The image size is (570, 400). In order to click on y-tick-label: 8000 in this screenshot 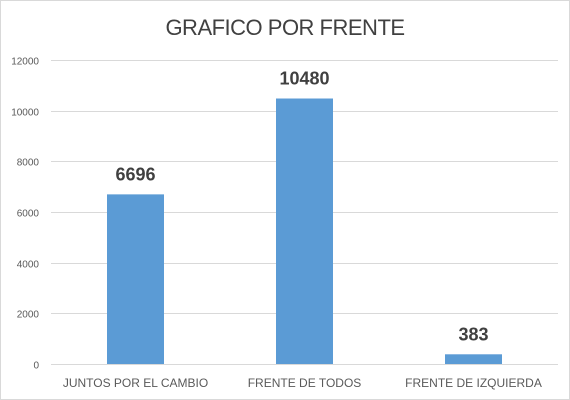, I will do `click(28, 163)`.